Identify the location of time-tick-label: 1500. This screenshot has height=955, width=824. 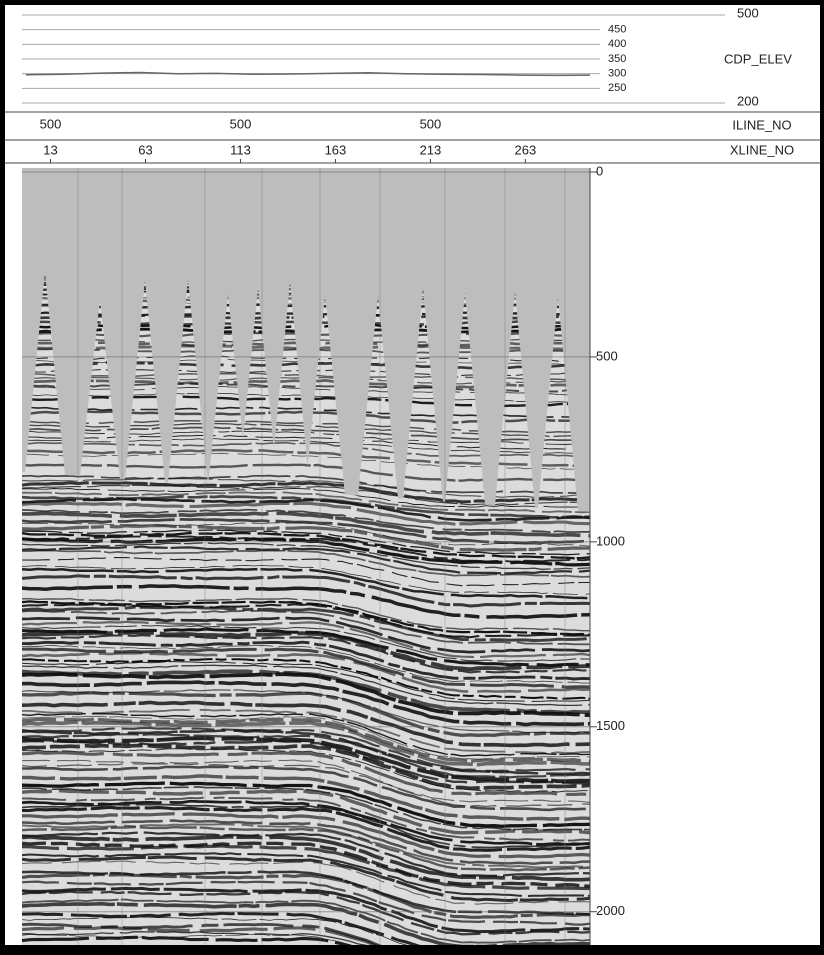
(610, 725).